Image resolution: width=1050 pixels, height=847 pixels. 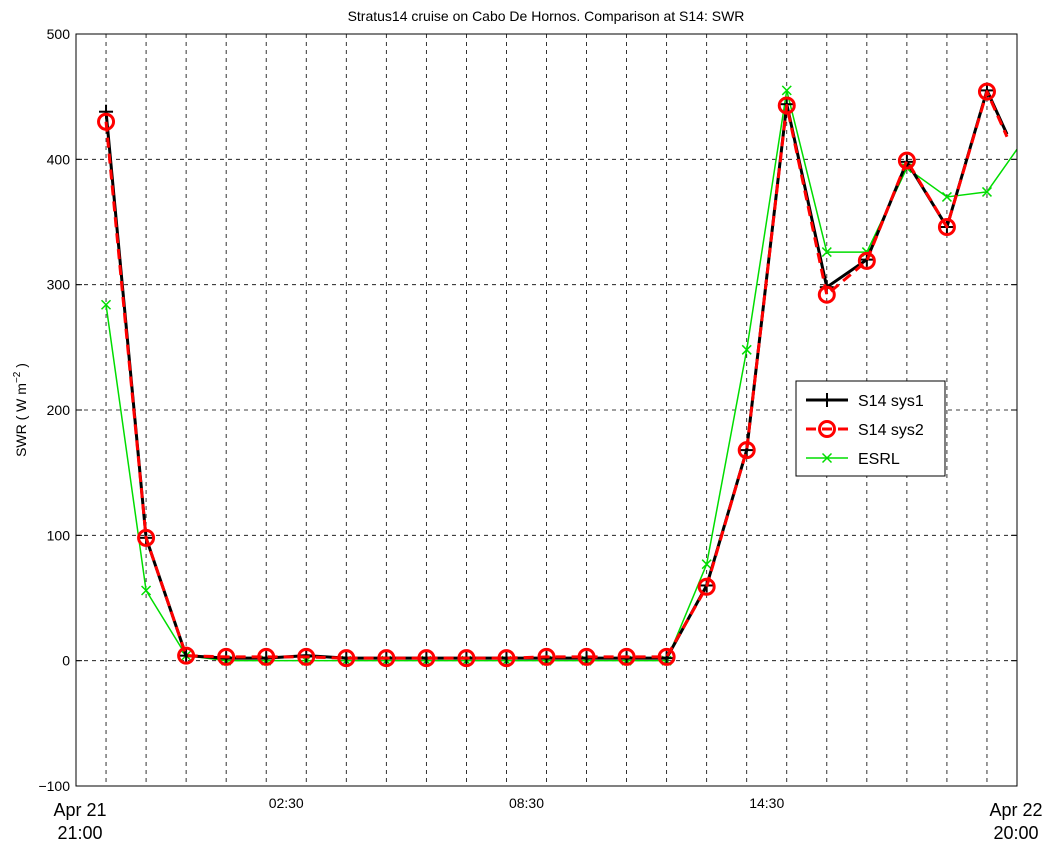 What do you see at coordinates (879, 459) in the screenshot?
I see `legend-label: ESRL` at bounding box center [879, 459].